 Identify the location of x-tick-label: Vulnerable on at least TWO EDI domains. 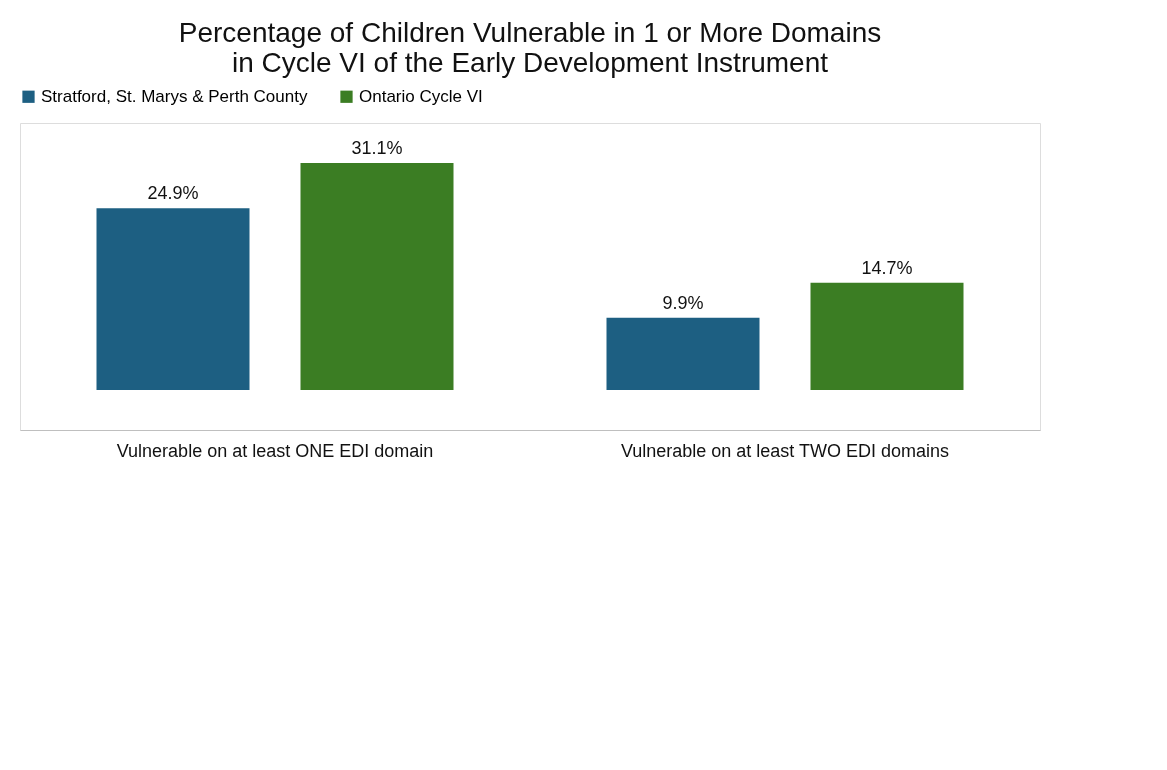
(785, 450).